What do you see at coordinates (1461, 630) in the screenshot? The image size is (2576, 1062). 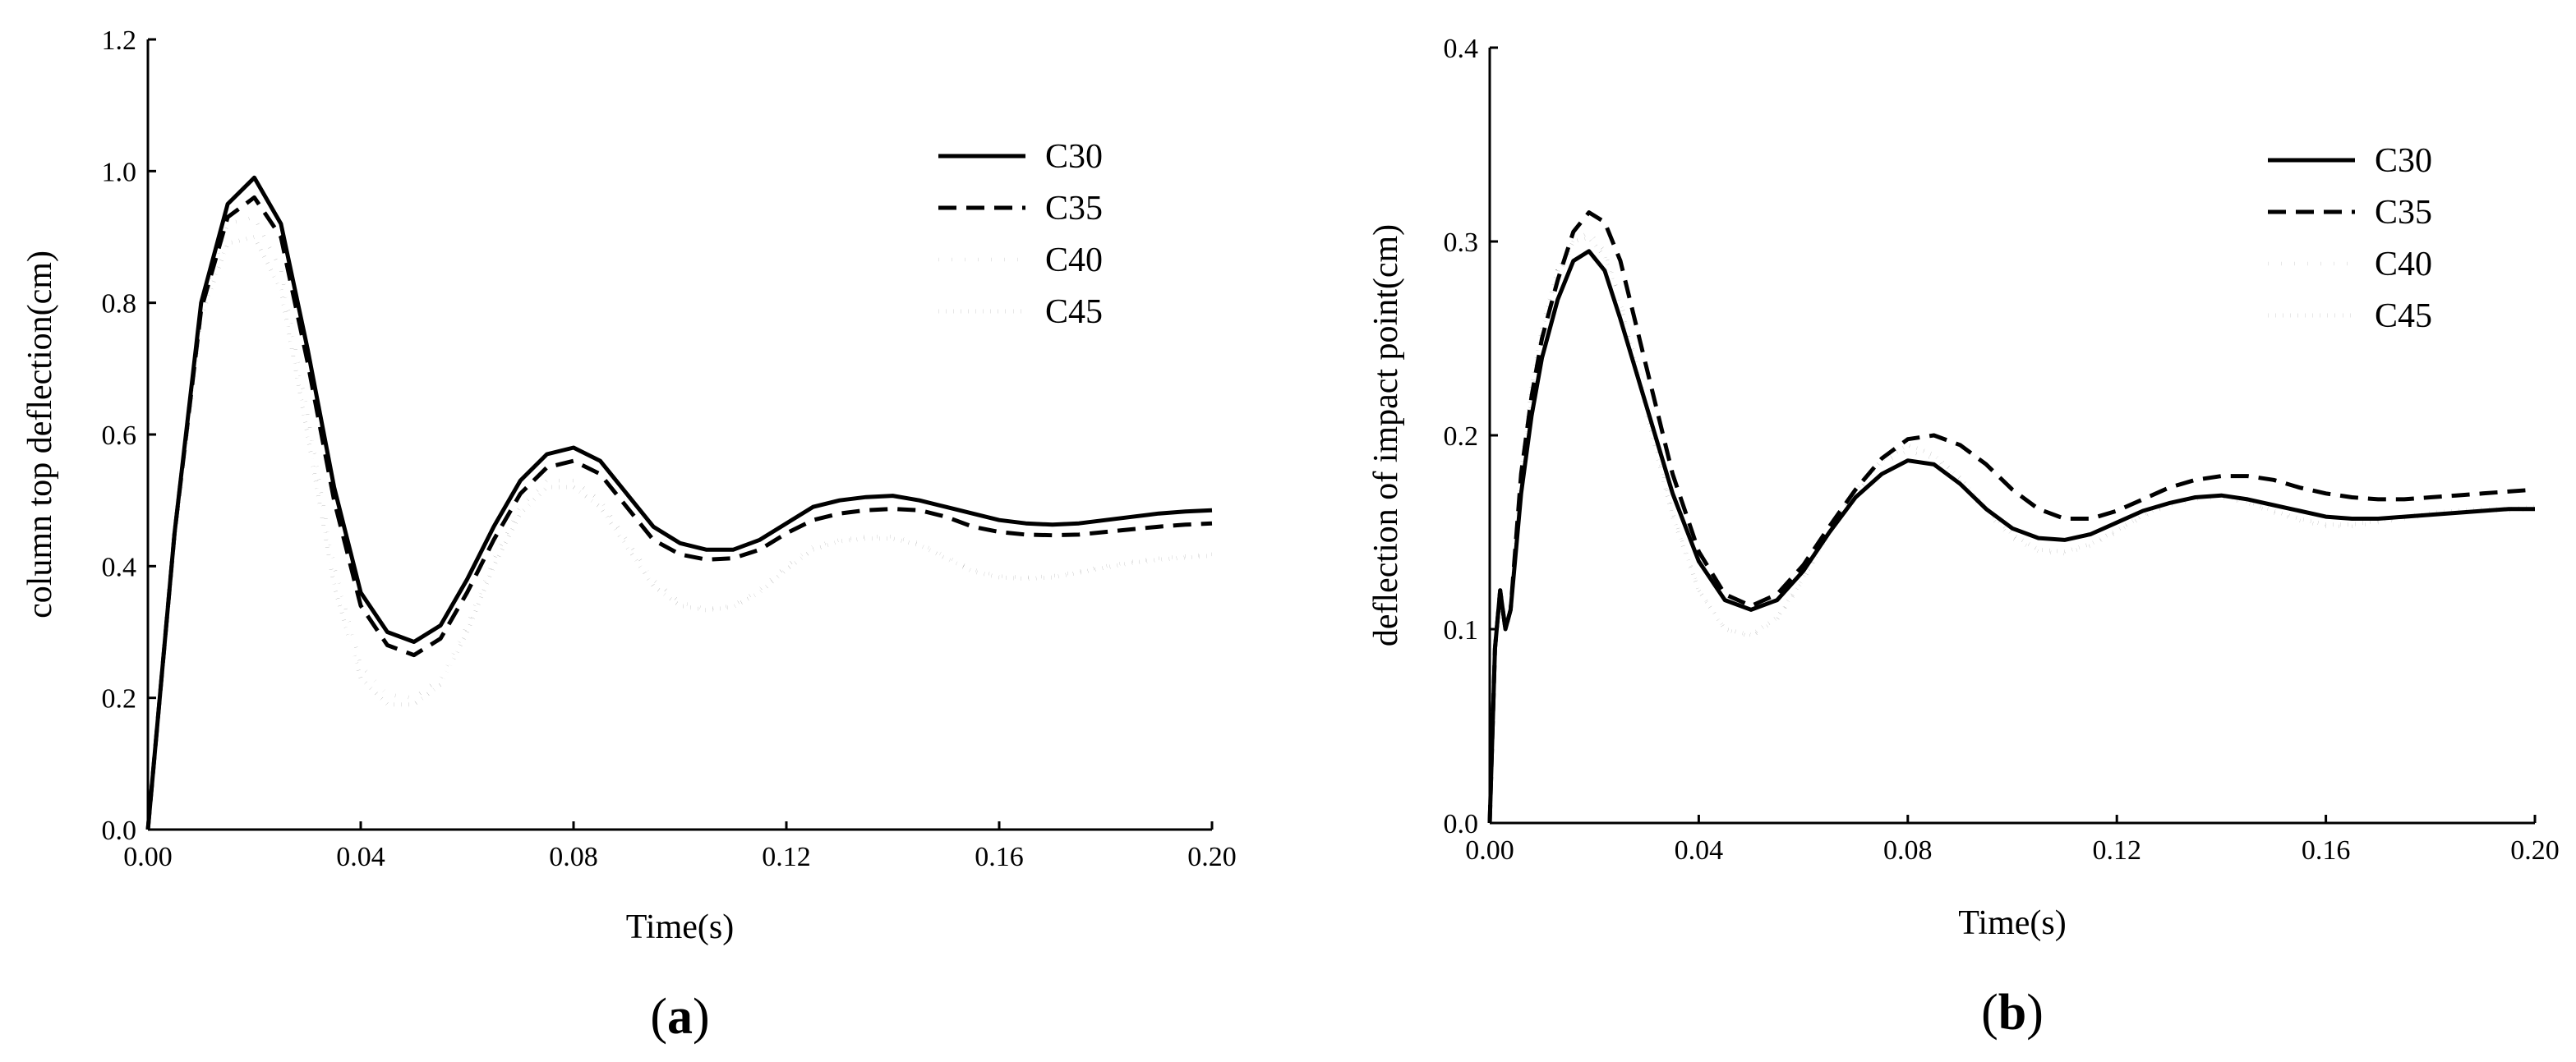 I see `y-tick-label: 0.1` at bounding box center [1461, 630].